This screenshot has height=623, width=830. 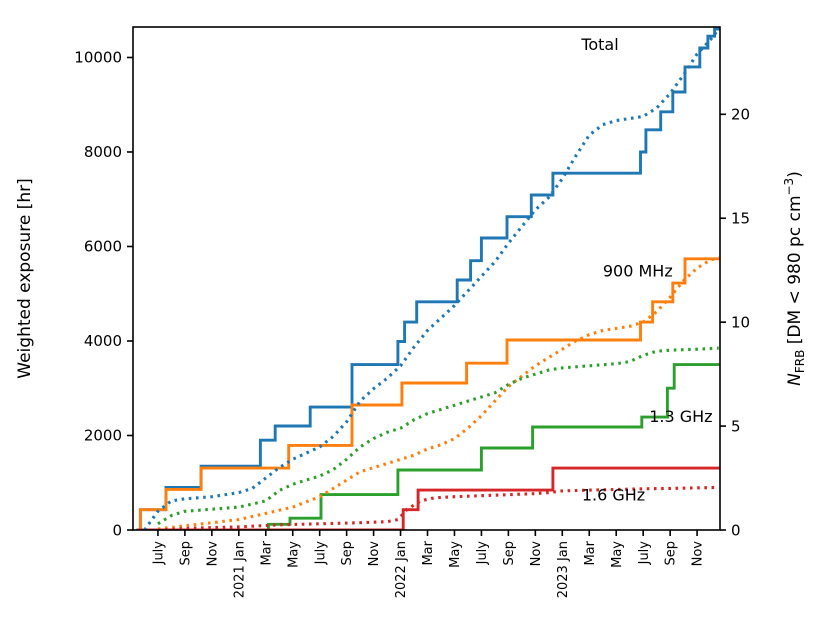 I want to click on x-tick-label: 2023 Jan, so click(x=563, y=569).